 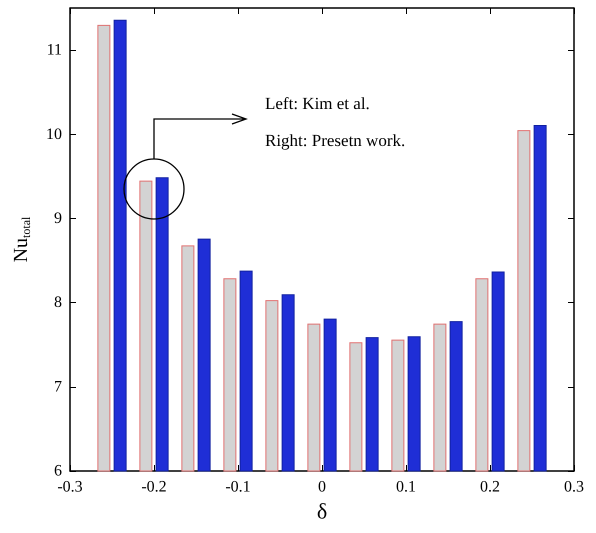 I want to click on y-tick-label: 10, so click(x=54, y=134).